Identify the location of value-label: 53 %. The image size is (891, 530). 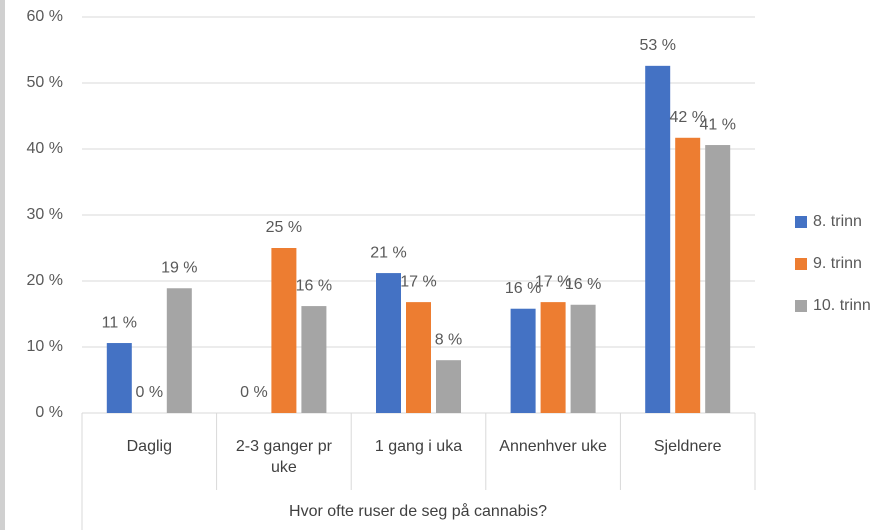
(657, 45).